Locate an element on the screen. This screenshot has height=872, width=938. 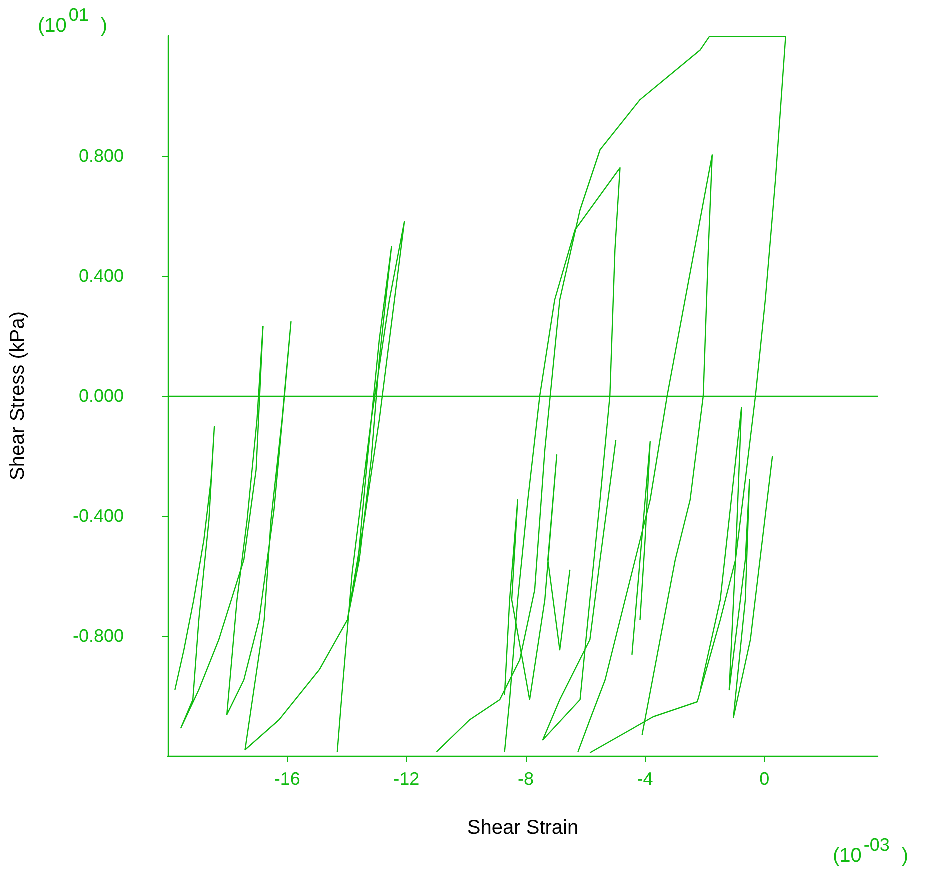
y-axis-title: Shear Stress (kPa) is located at coordinates (18, 396).